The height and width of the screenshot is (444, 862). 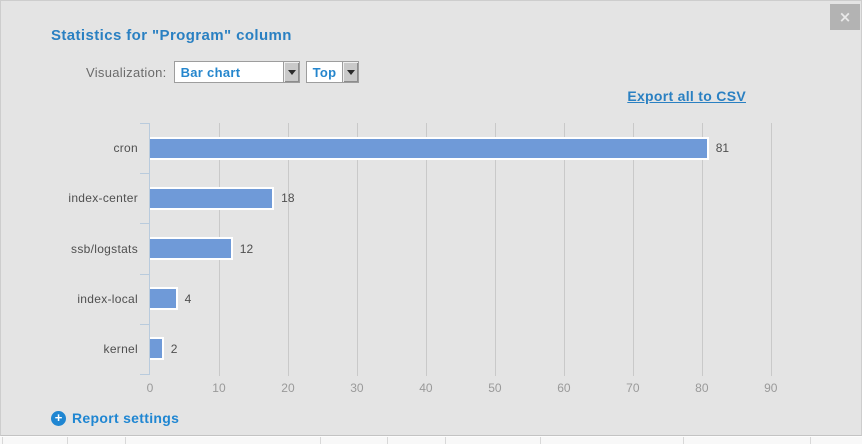 What do you see at coordinates (495, 388) in the screenshot?
I see `x-axis-tick-label: 50` at bounding box center [495, 388].